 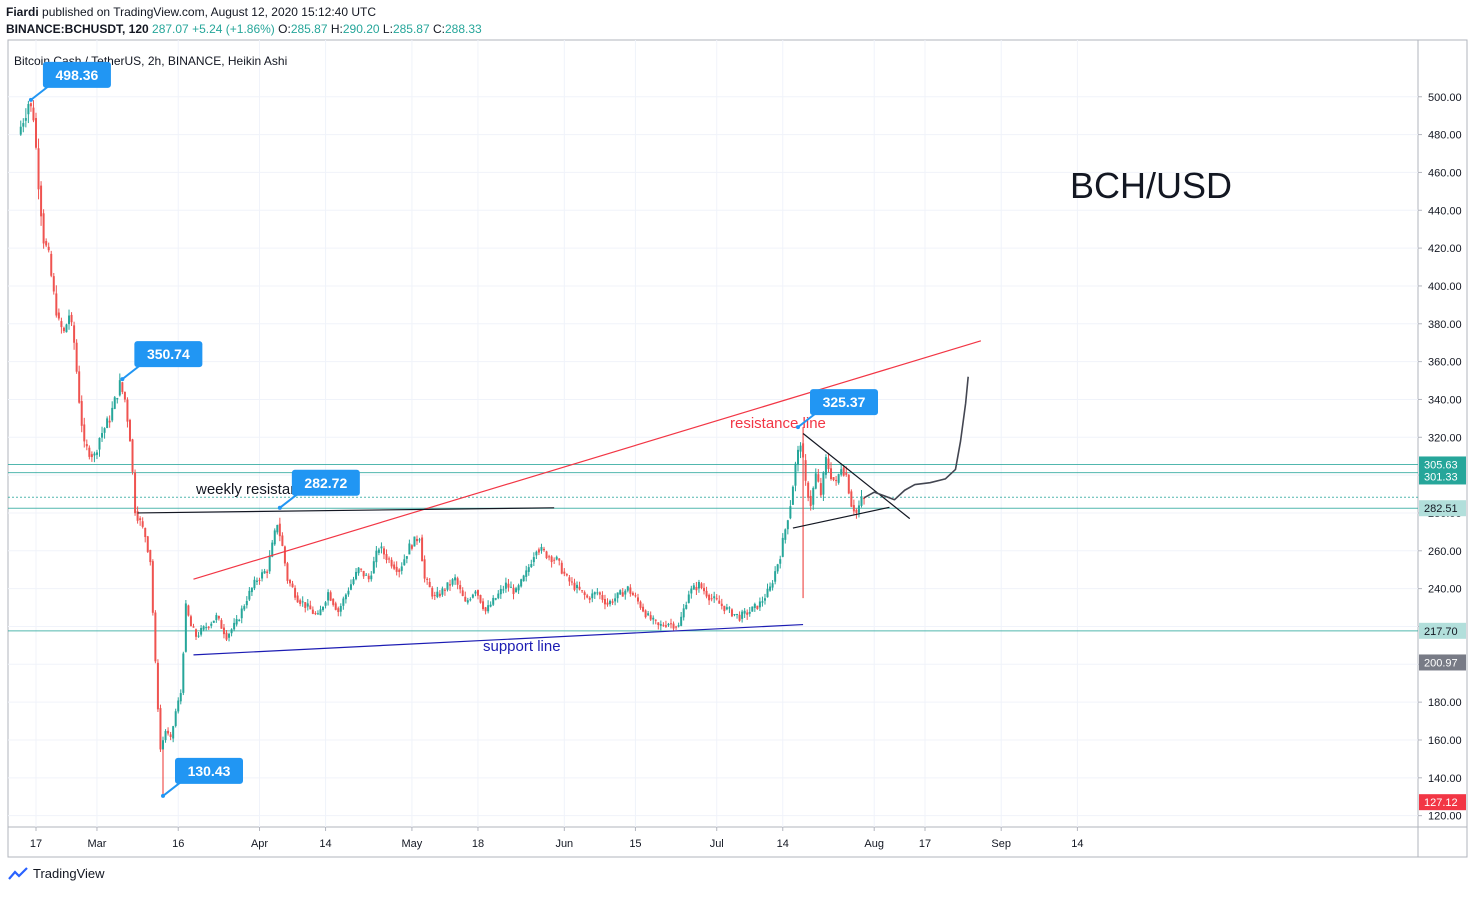 What do you see at coordinates (56, 873) in the screenshot?
I see `tradingview-footer: TradingView` at bounding box center [56, 873].